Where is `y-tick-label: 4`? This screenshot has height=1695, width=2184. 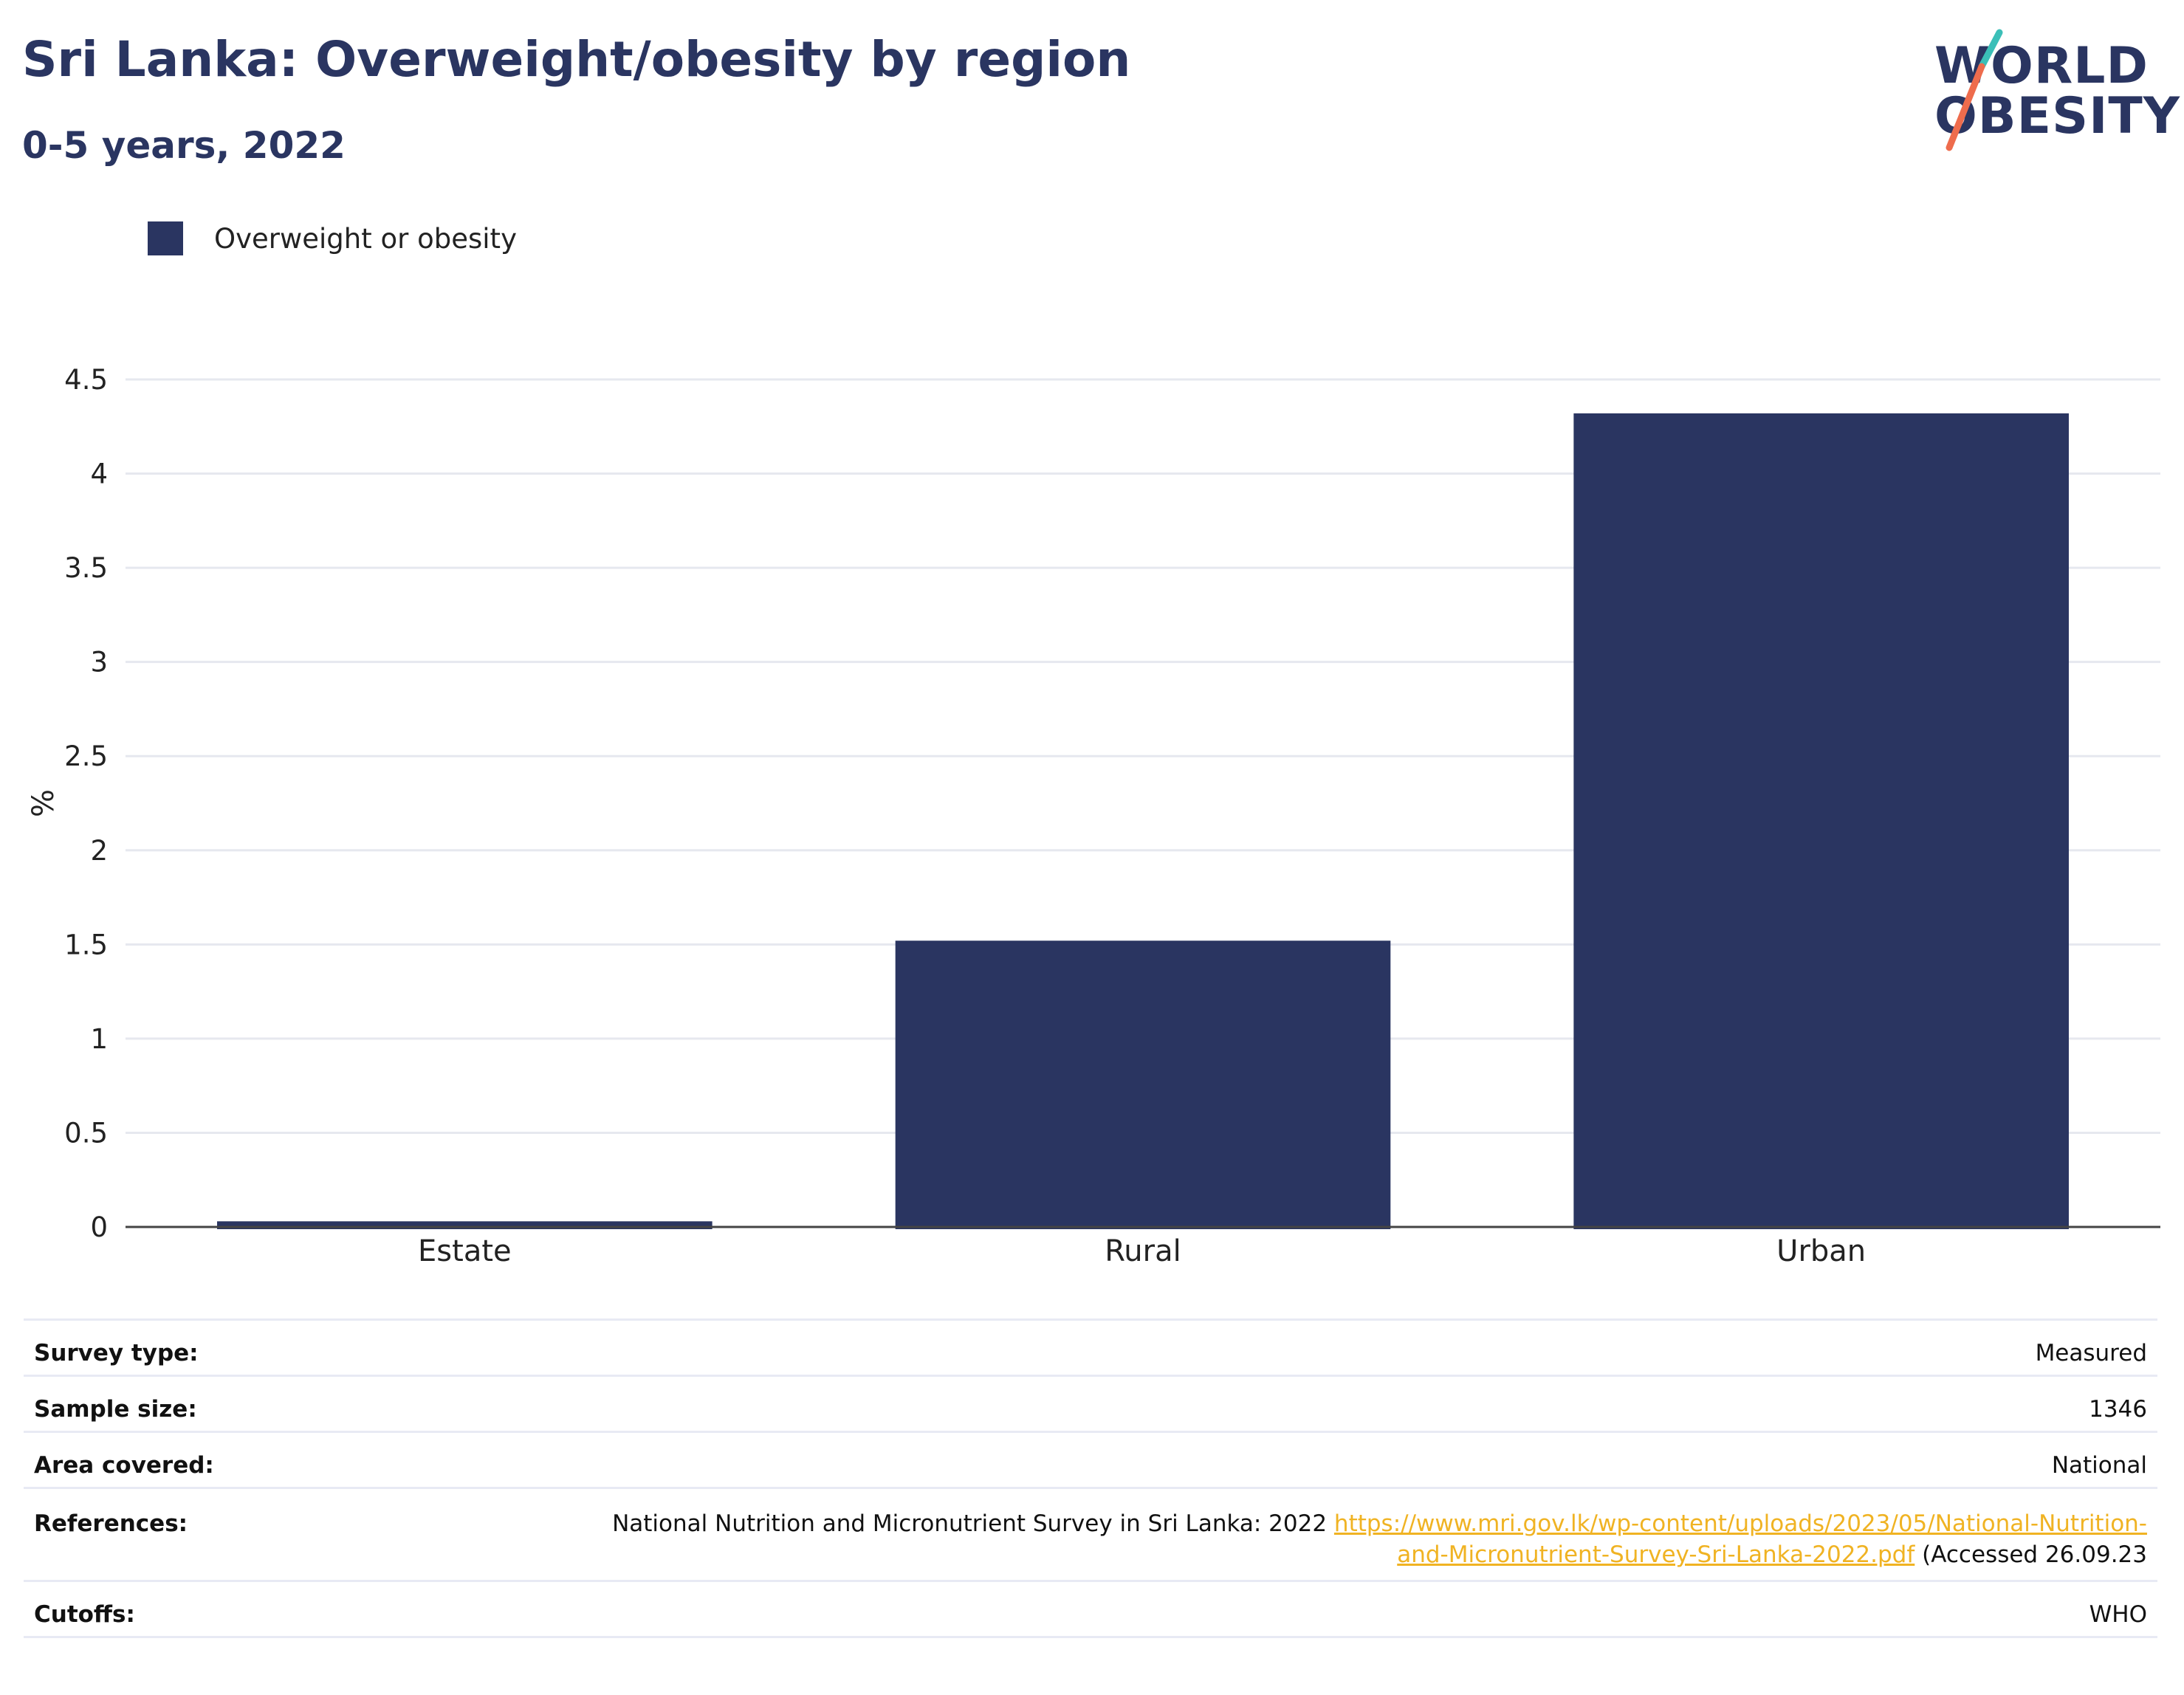
y-tick-label: 4 is located at coordinates (99, 474).